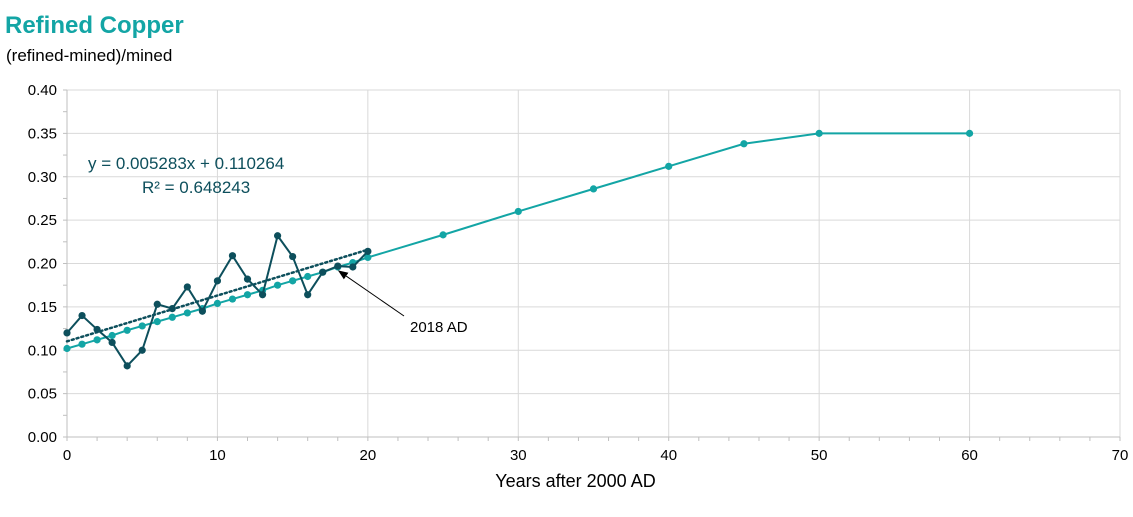 The image size is (1133, 517). What do you see at coordinates (42, 264) in the screenshot?
I see `y-tick-label: 0.20` at bounding box center [42, 264].